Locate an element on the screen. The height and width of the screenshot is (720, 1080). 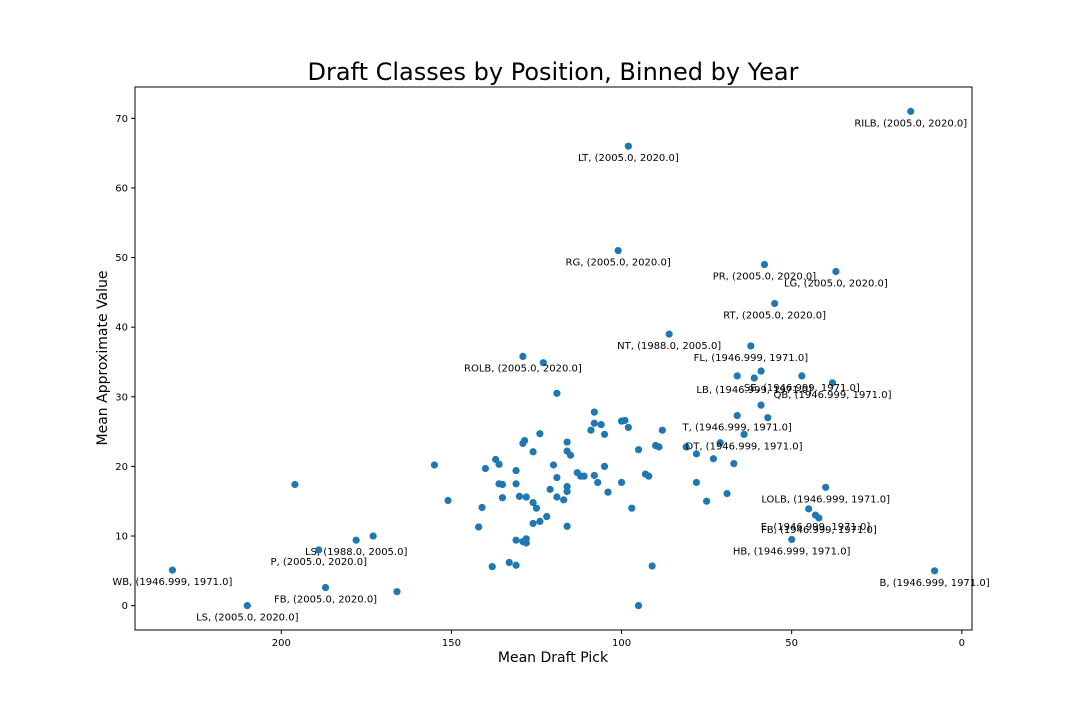
y-axis-label: Mean Approximate Value is located at coordinates (103, 358).